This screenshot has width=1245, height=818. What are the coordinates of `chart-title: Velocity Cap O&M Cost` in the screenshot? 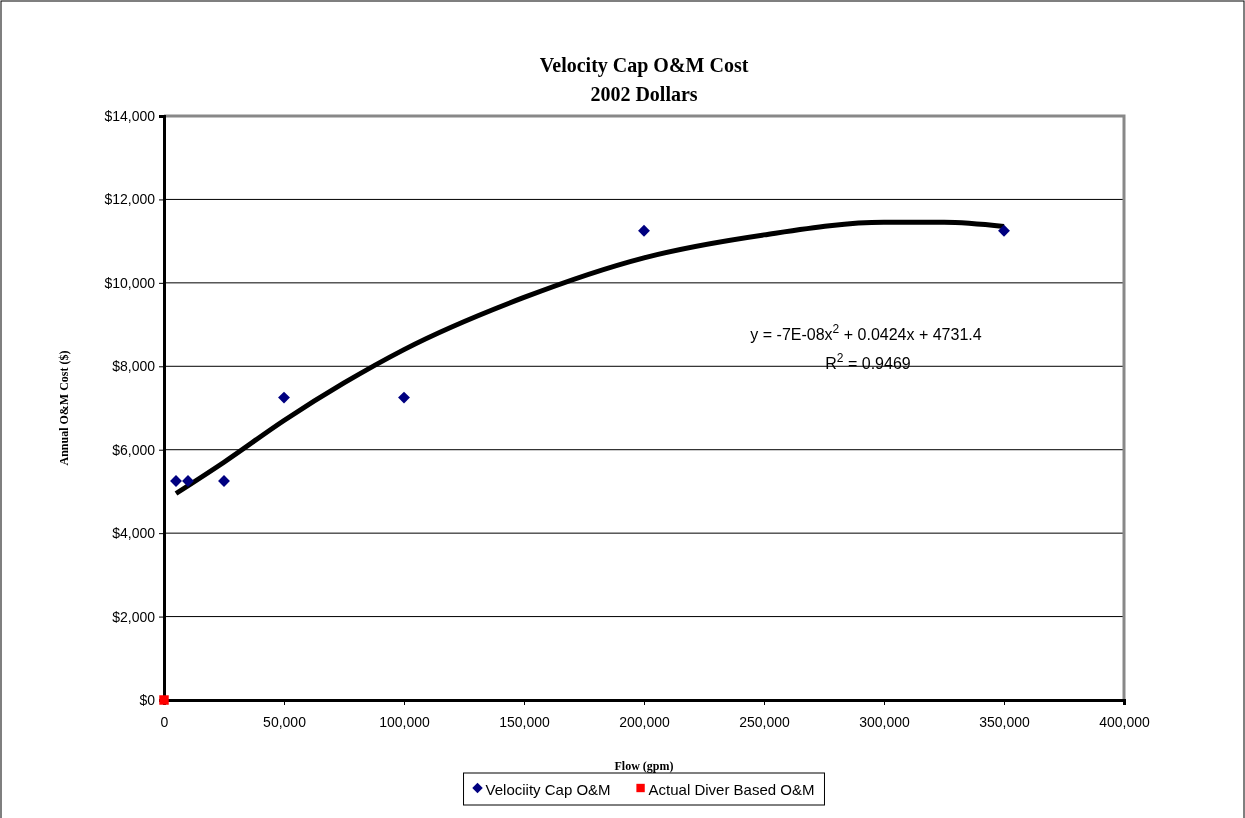 It's located at (644, 65).